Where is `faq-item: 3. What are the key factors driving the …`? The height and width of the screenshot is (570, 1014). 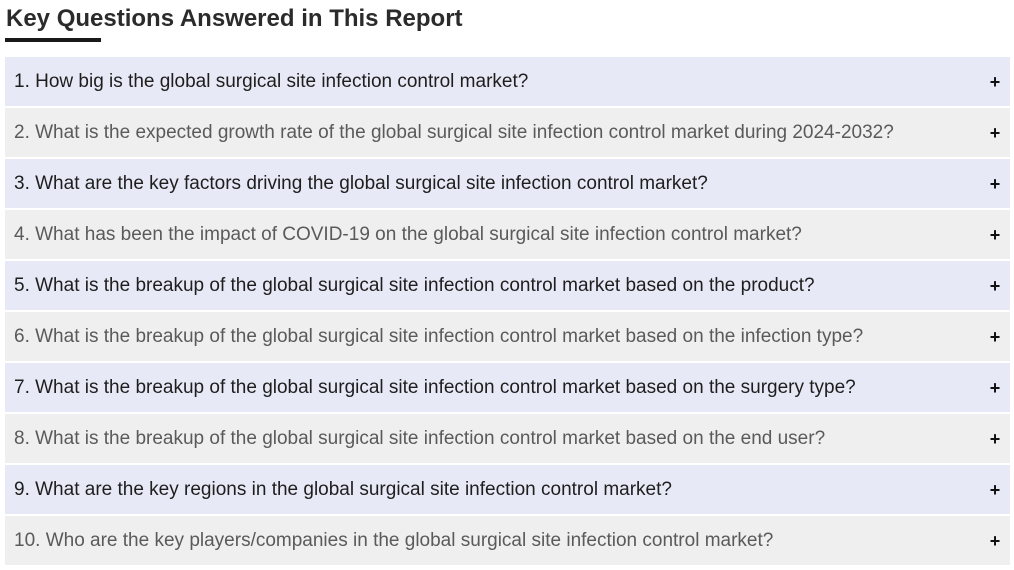
faq-item: 3. What are the key factors driving the … is located at coordinates (507, 183).